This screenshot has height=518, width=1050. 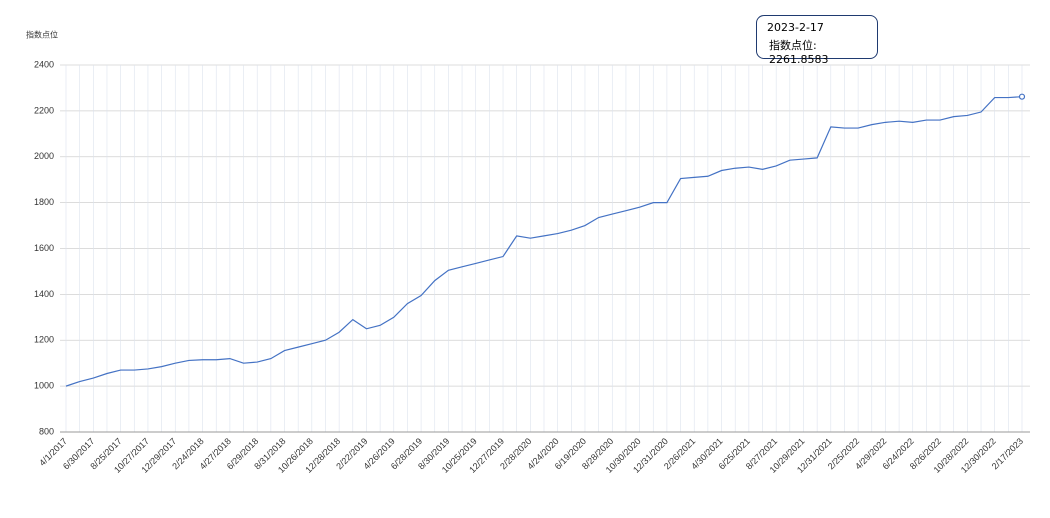 I want to click on y-tick-label: 2000, so click(x=44, y=156).